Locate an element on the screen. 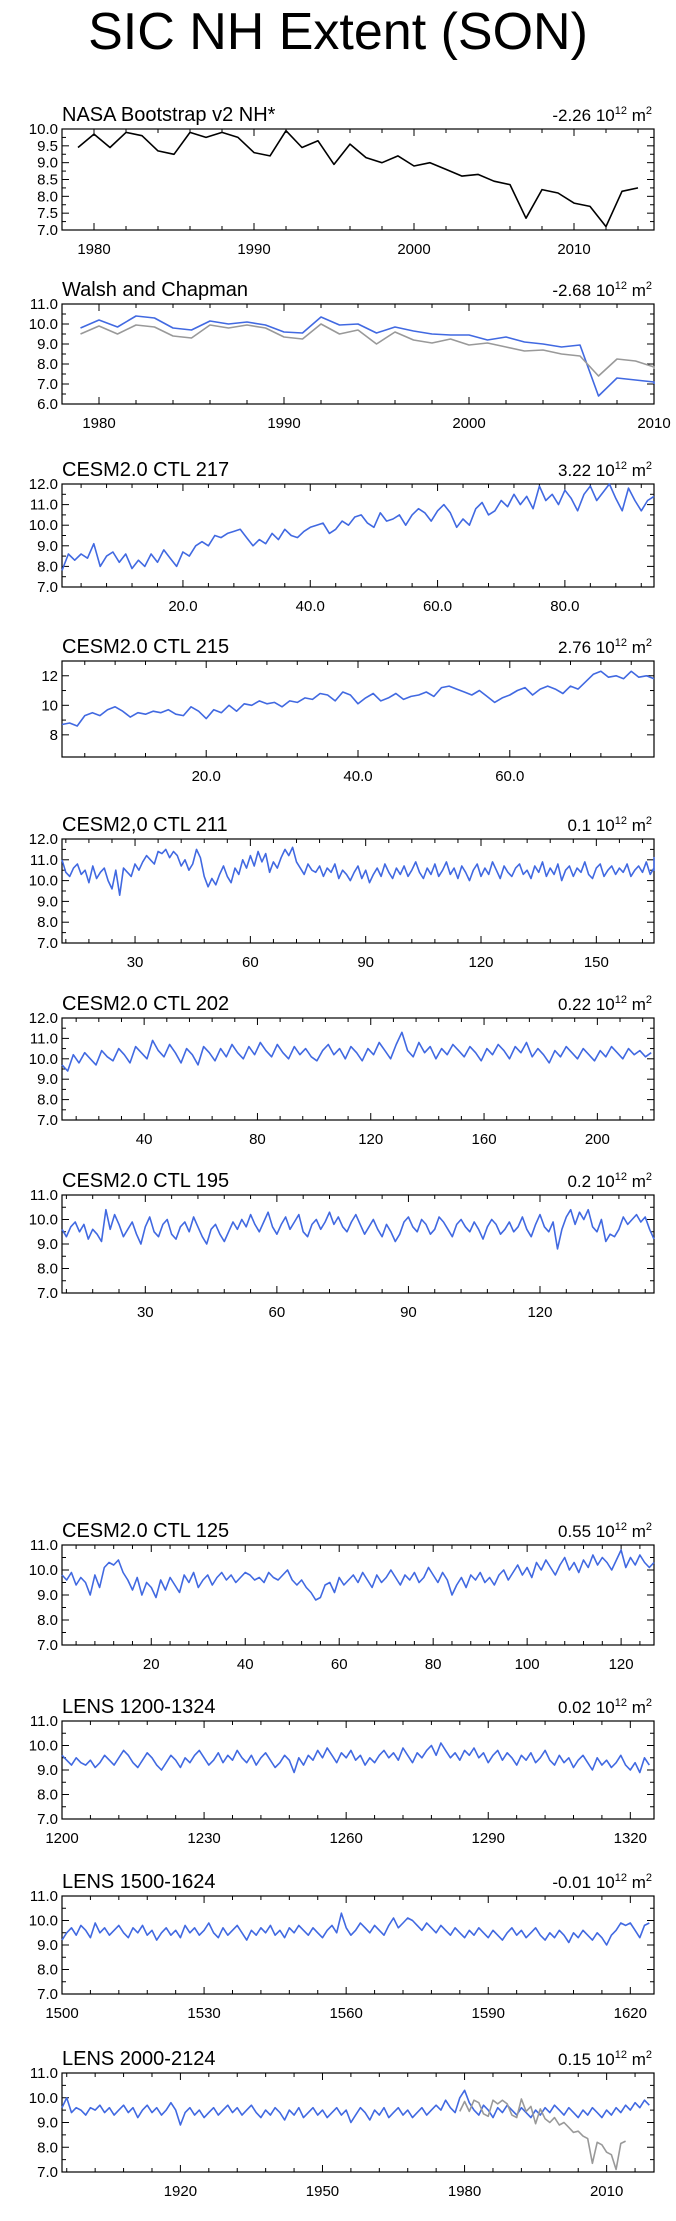  x-tick-label: 80.0 is located at coordinates (564, 606).